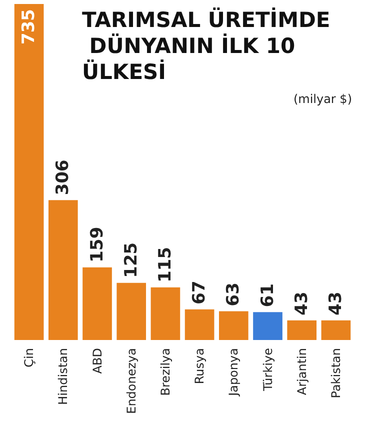 This screenshot has width=365, height=422. Describe the element at coordinates (199, 366) in the screenshot. I see `x-tick-label: Rusya` at that location.